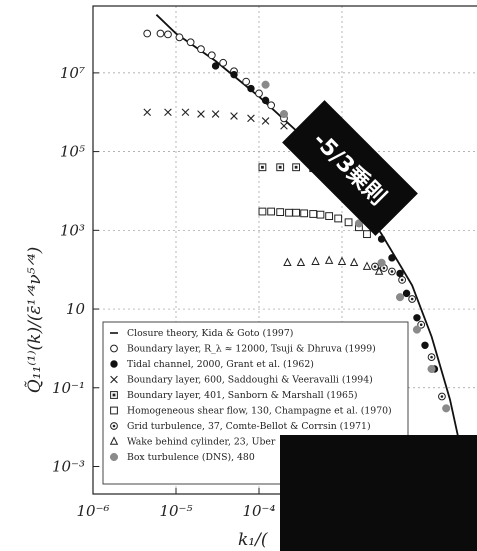  Describe the element at coordinates (350, 168) in the screenshot. I see `annotation-banner-box` at that location.